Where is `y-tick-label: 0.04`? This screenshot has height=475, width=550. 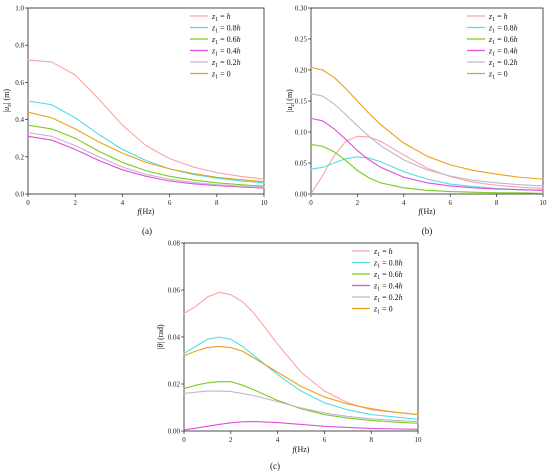
y-tick-label: 0.04 is located at coordinates (174, 338).